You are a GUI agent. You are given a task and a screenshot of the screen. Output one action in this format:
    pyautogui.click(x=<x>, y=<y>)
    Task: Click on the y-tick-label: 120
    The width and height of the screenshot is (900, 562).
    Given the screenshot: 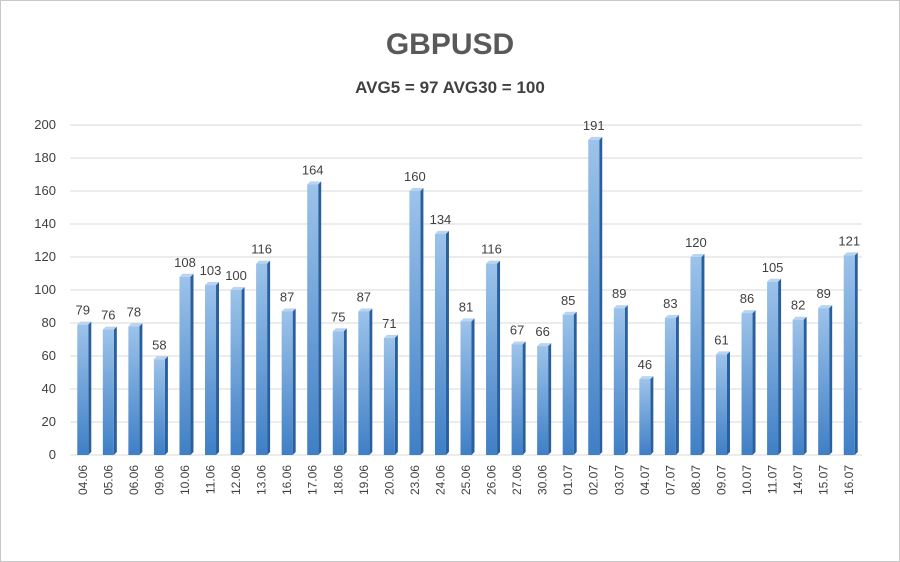 What is the action you would take?
    pyautogui.click(x=45, y=256)
    